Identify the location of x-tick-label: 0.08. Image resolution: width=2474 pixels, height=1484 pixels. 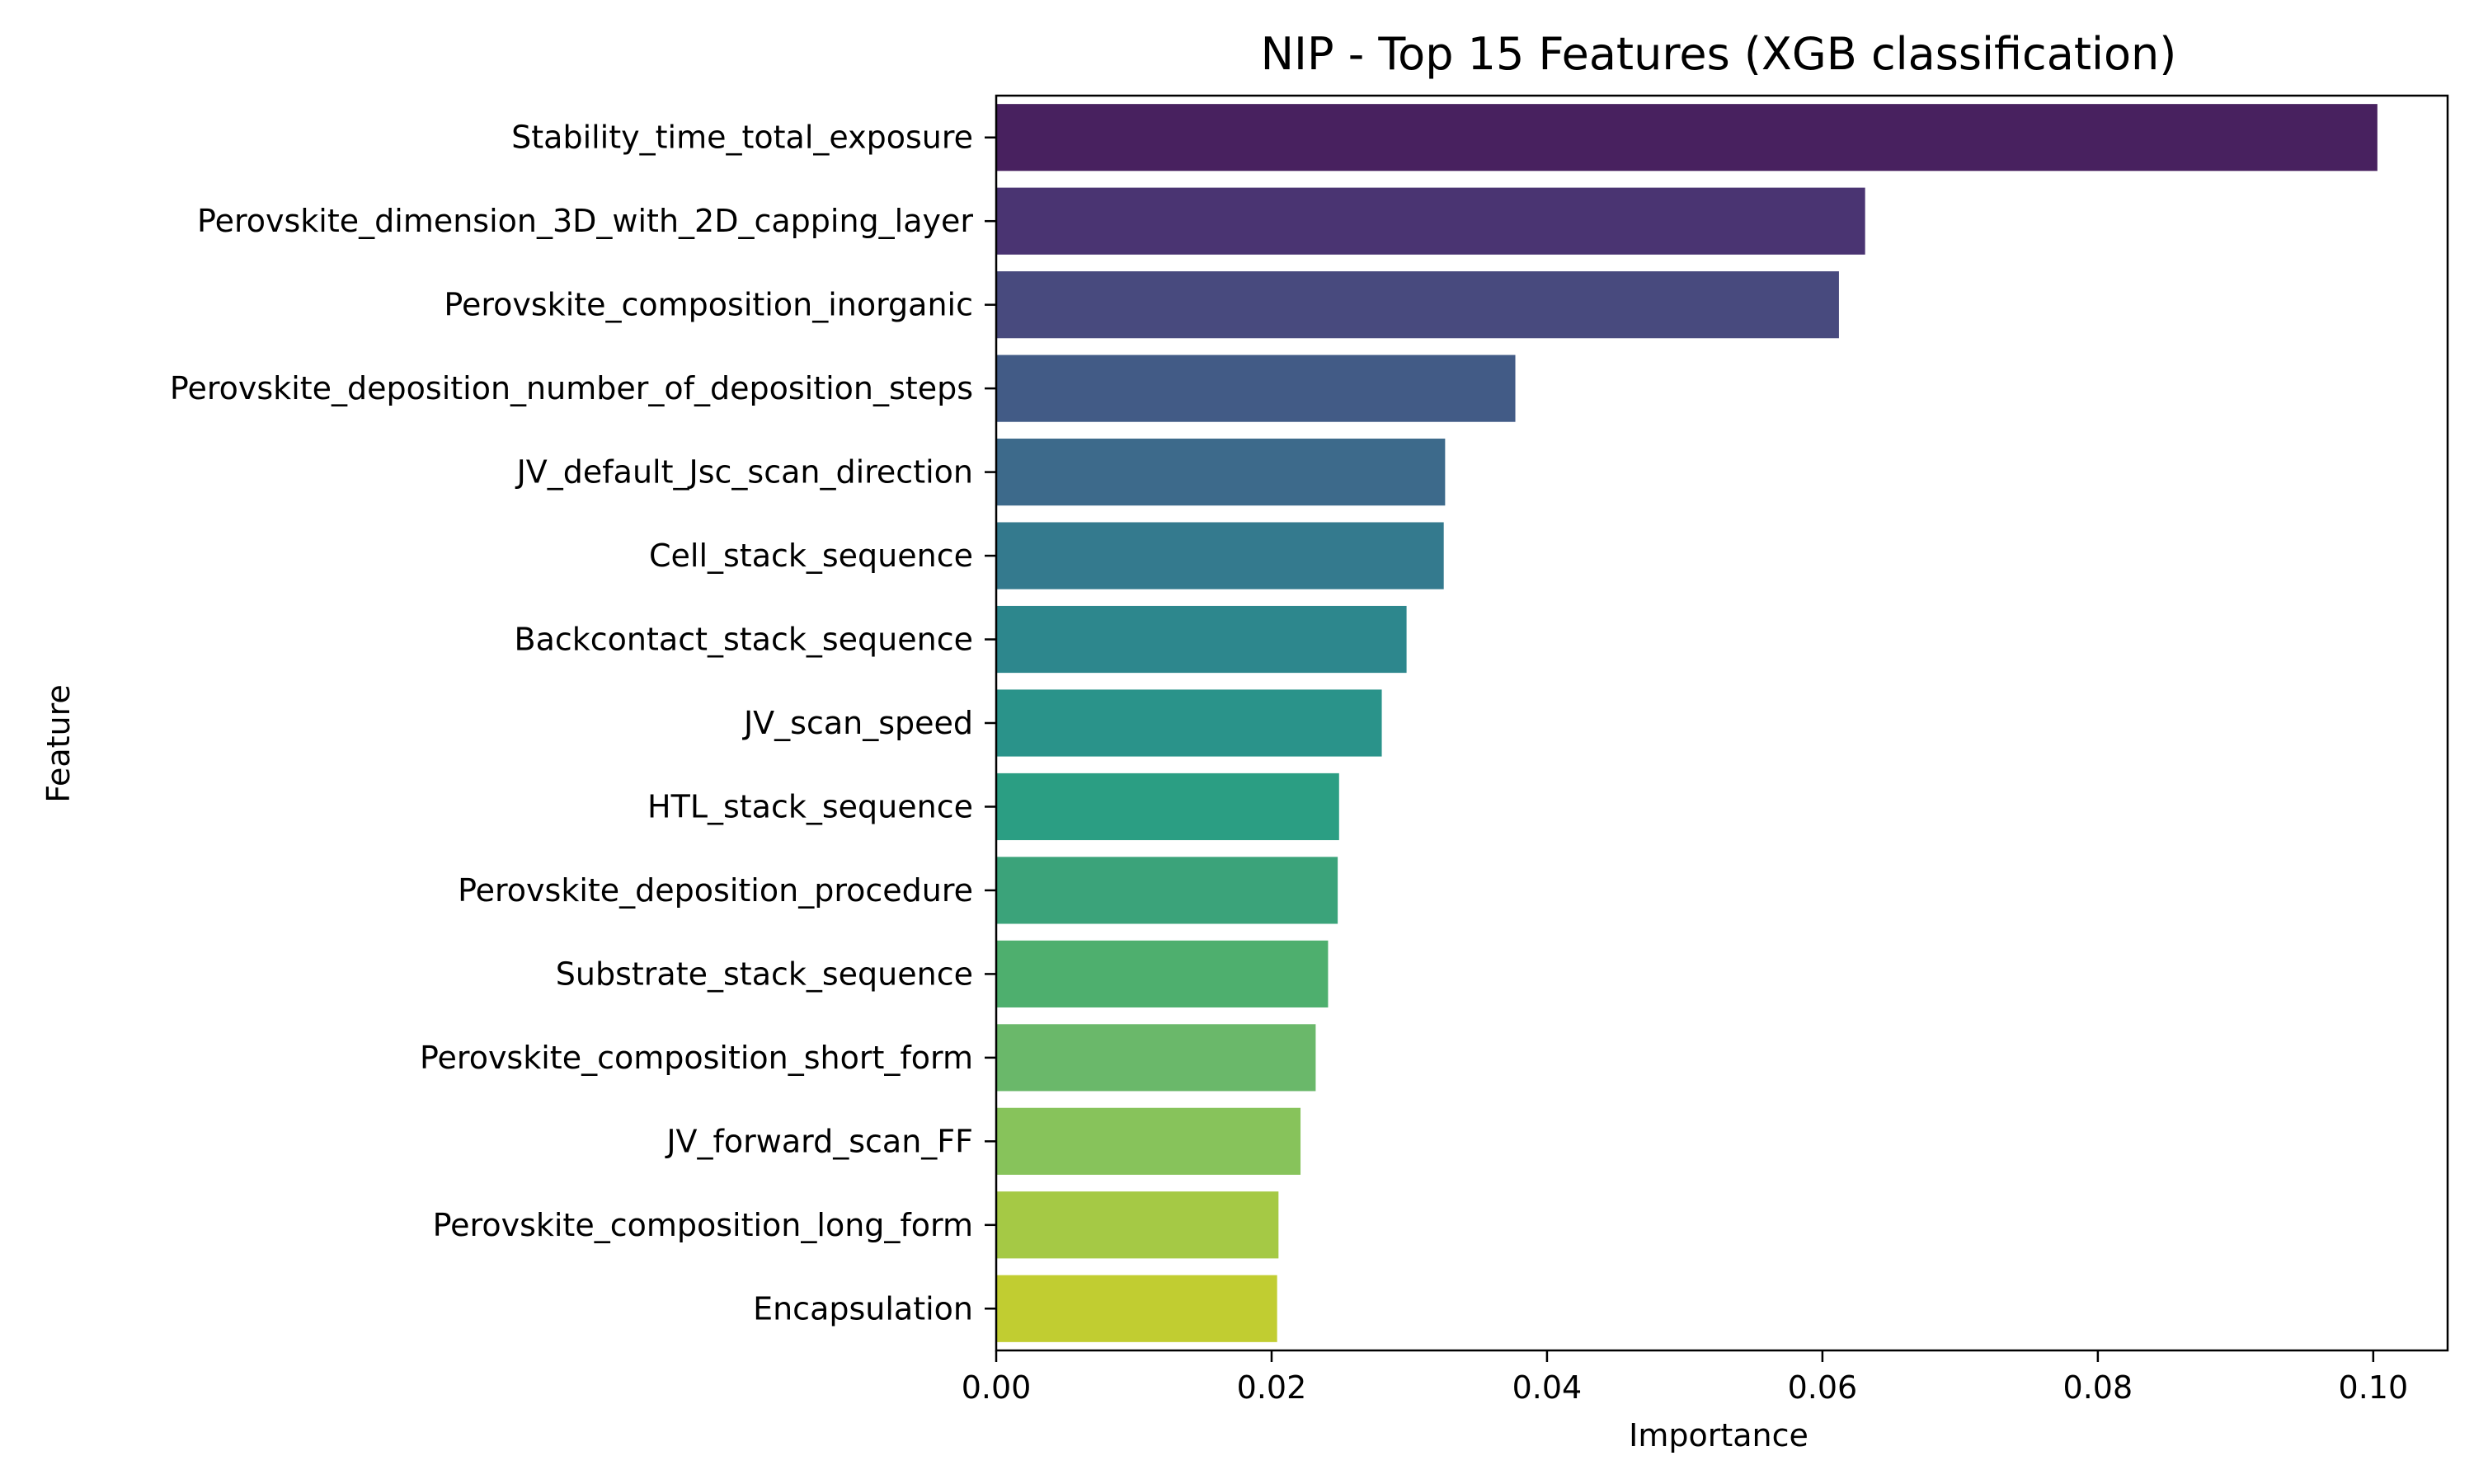
(2098, 1387).